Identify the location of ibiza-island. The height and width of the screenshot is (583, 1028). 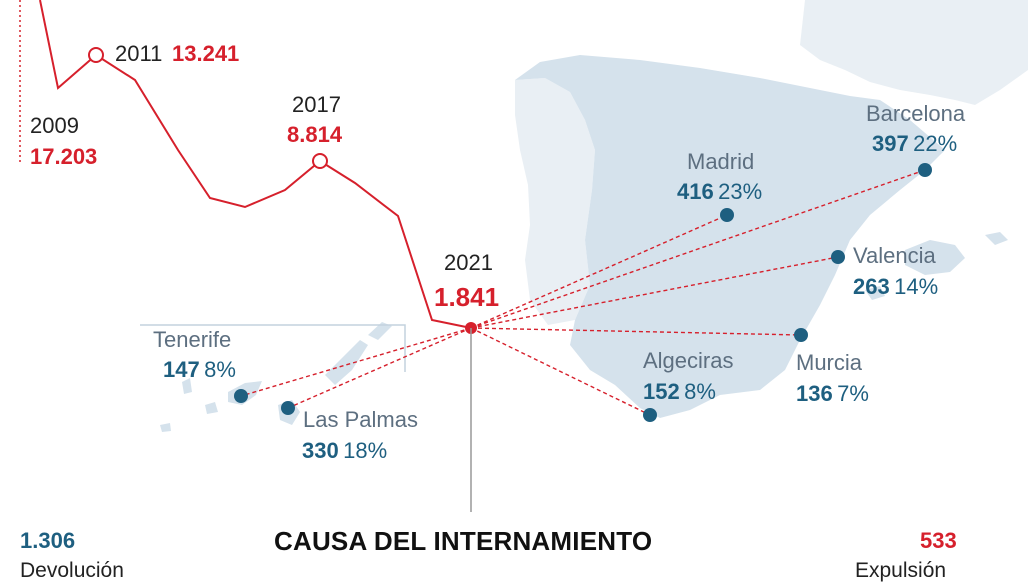
(875, 293).